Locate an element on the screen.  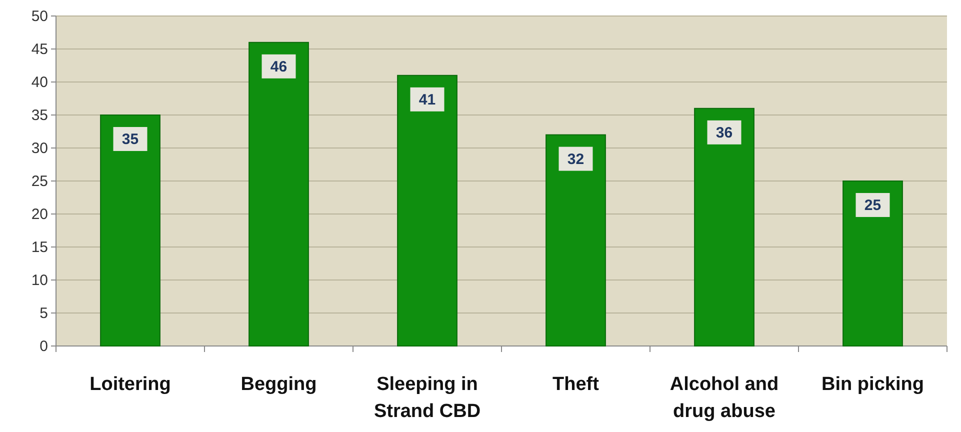
x-tick-label: Bin picking is located at coordinates (873, 384).